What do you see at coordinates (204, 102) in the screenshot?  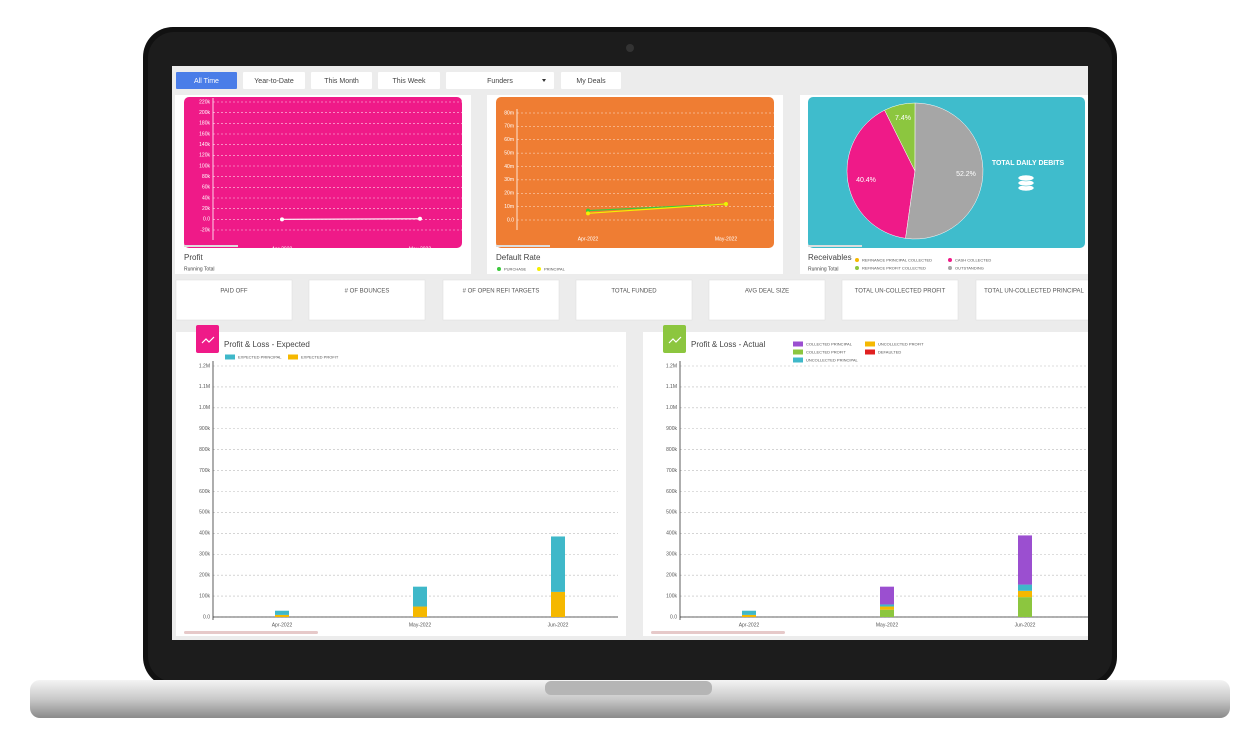 I see `y-tick-label: 220k` at bounding box center [204, 102].